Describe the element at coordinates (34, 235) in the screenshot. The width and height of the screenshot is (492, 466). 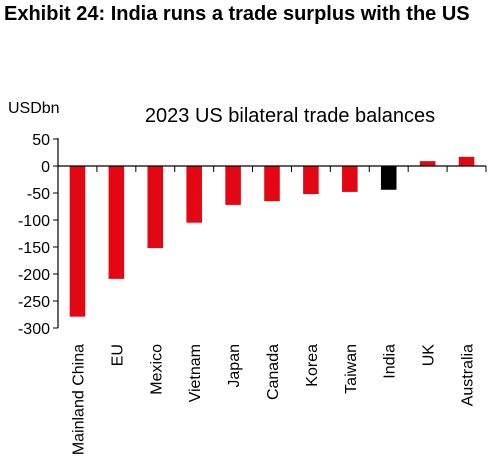
I see `y-tick-labels: 50 0 -50 -100 -150 -200 -250 -300` at that location.